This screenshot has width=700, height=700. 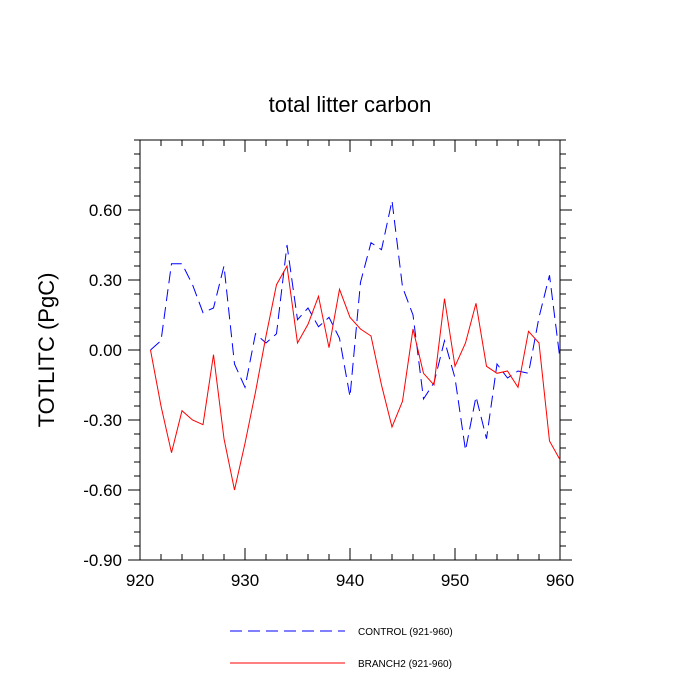 I want to click on x-tick-label: 950, so click(x=455, y=580).